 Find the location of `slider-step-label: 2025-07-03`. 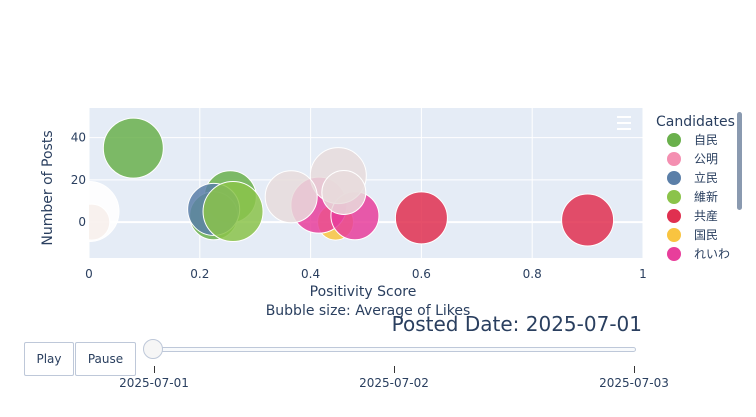

slider-step-label: 2025-07-03 is located at coordinates (634, 383).